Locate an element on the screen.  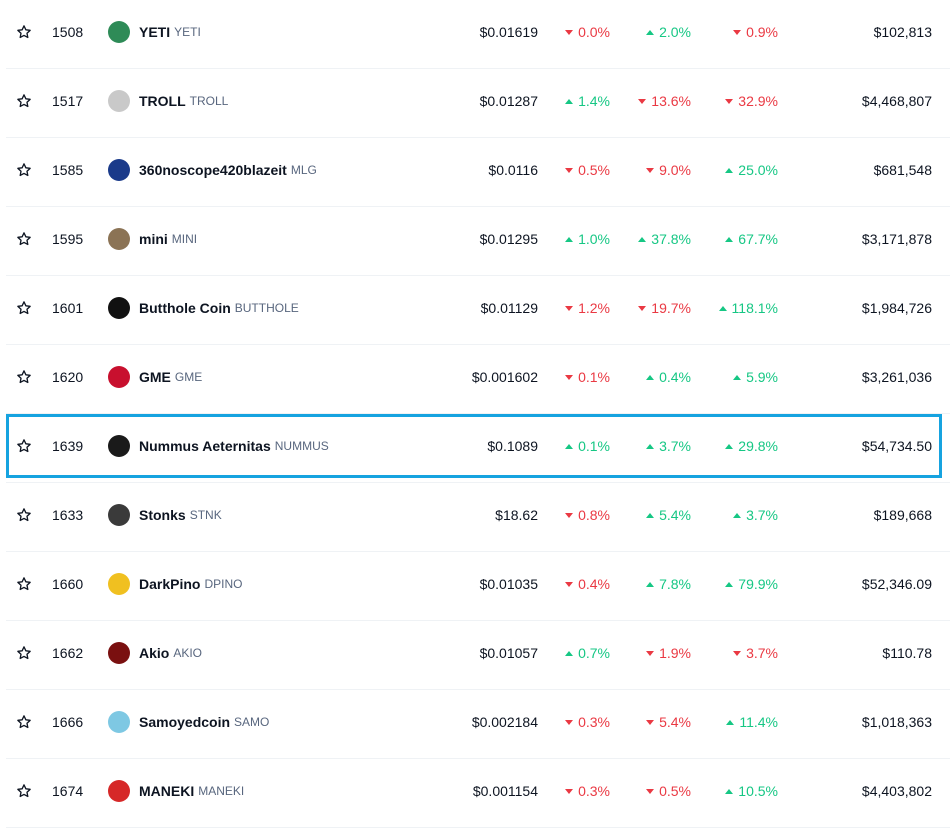
change-1h: 0.5% is located at coordinates (587, 170).